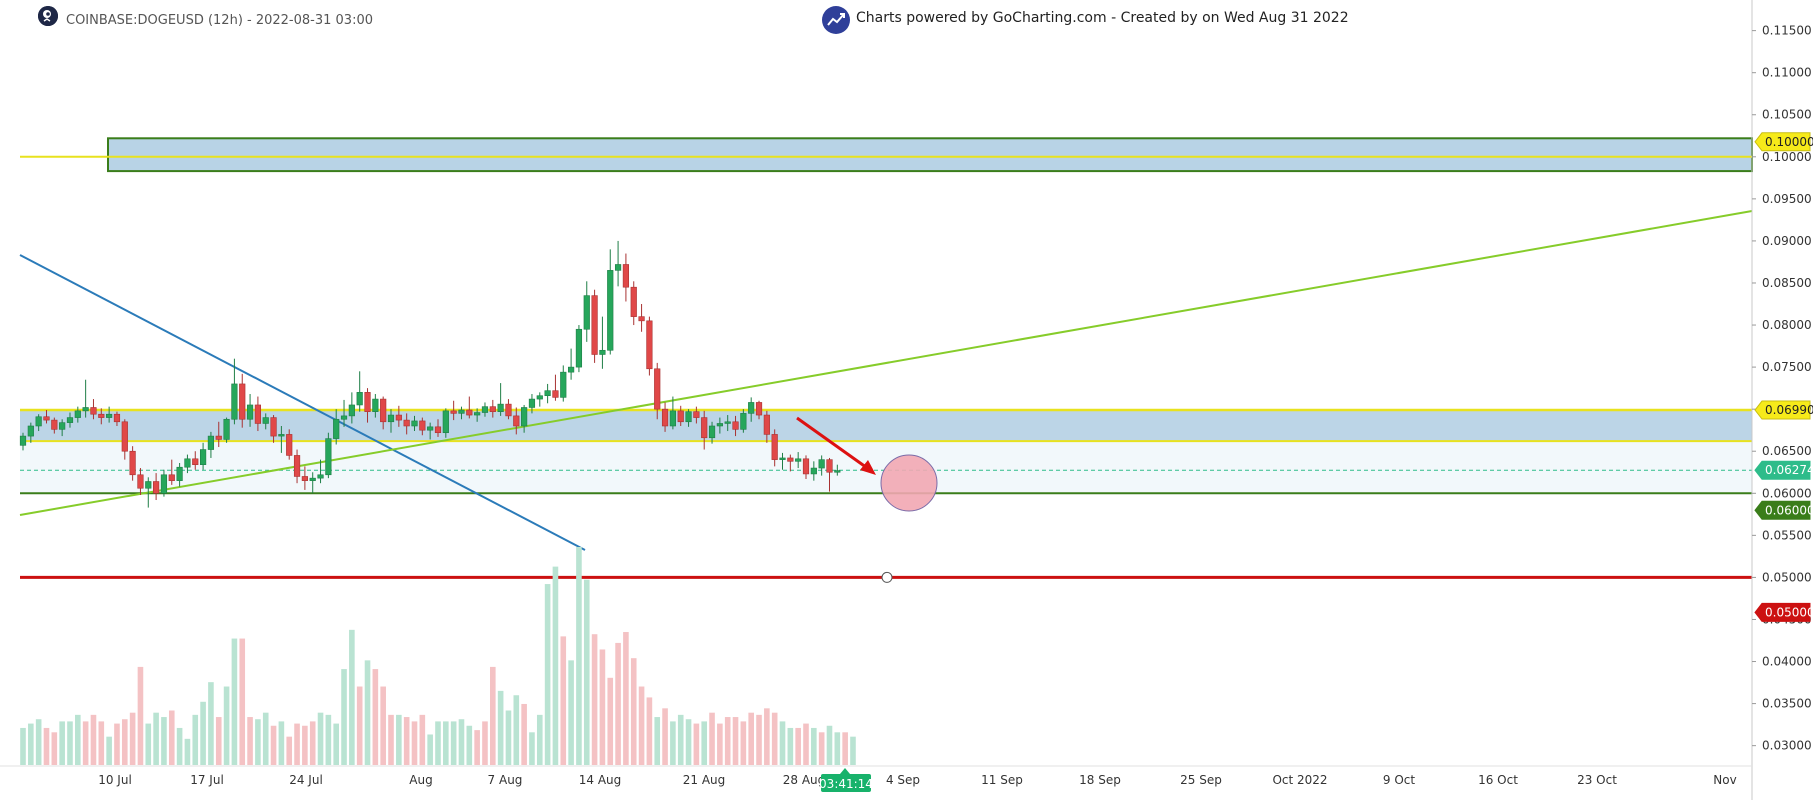  What do you see at coordinates (1597, 780) in the screenshot?
I see `x-tick-label: 23 Oct` at bounding box center [1597, 780].